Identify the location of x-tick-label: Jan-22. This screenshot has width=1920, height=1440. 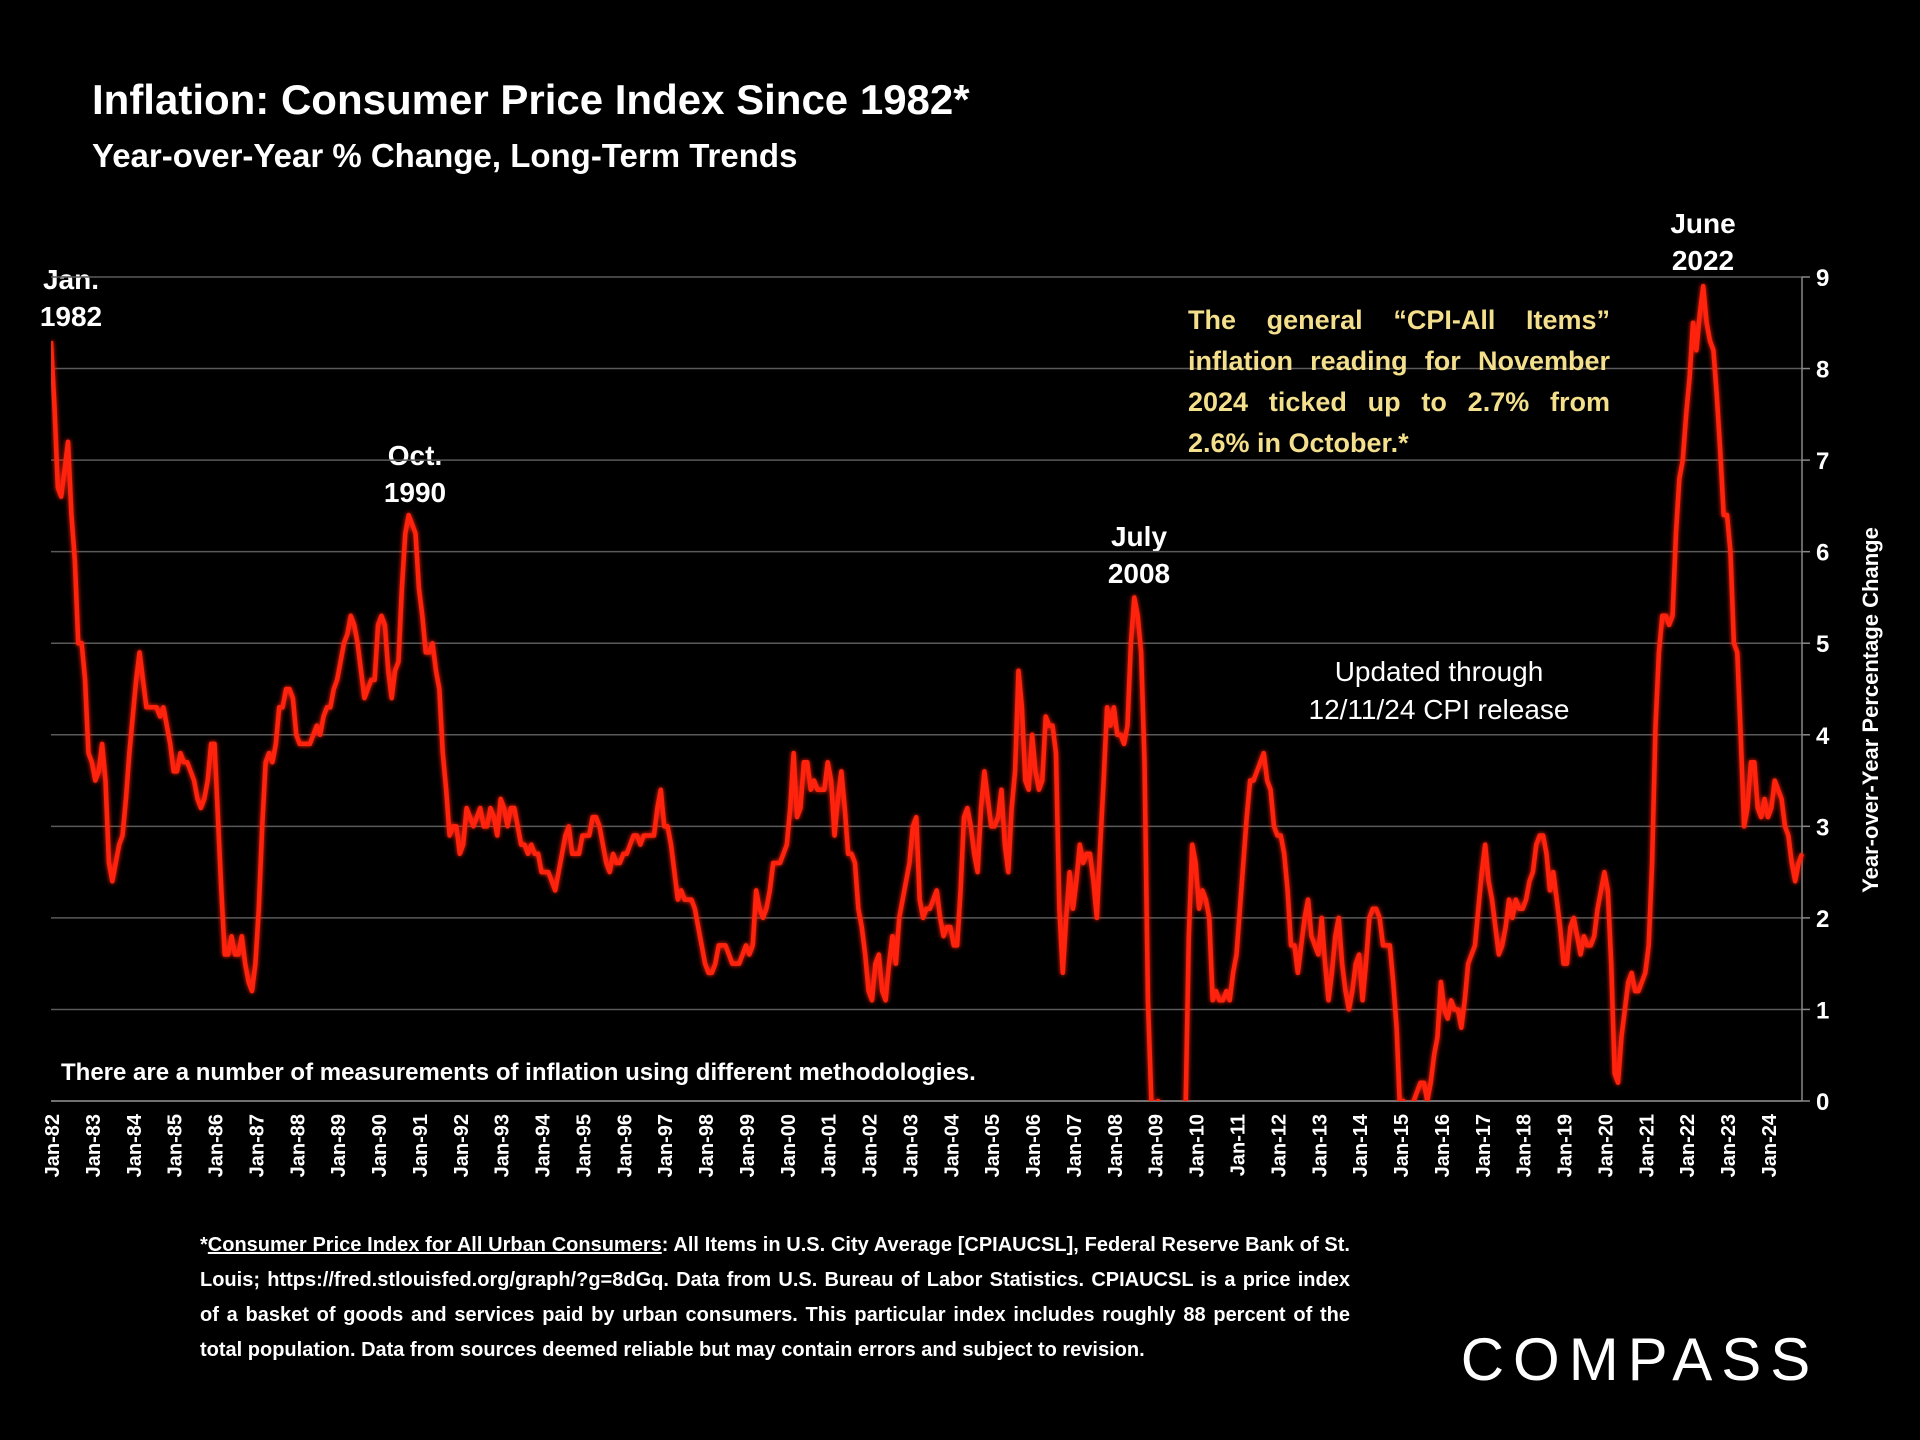
(1688, 1145).